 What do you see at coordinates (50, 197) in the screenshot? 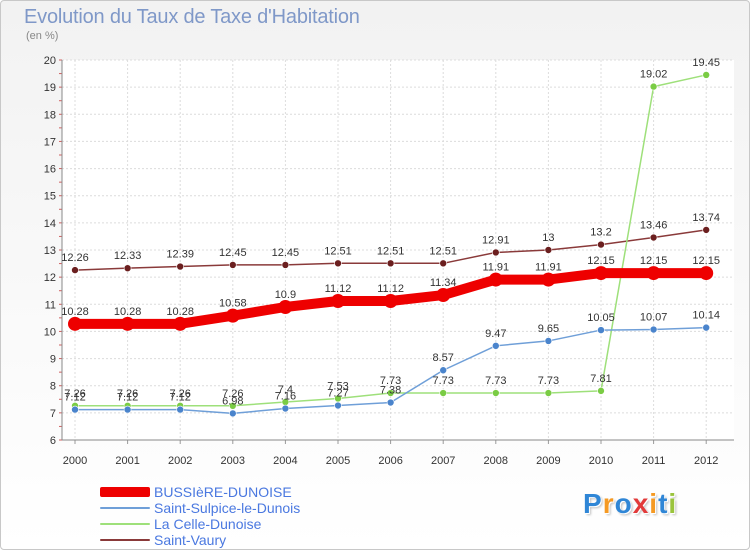
I see `y-tick-label: 15` at bounding box center [50, 197].